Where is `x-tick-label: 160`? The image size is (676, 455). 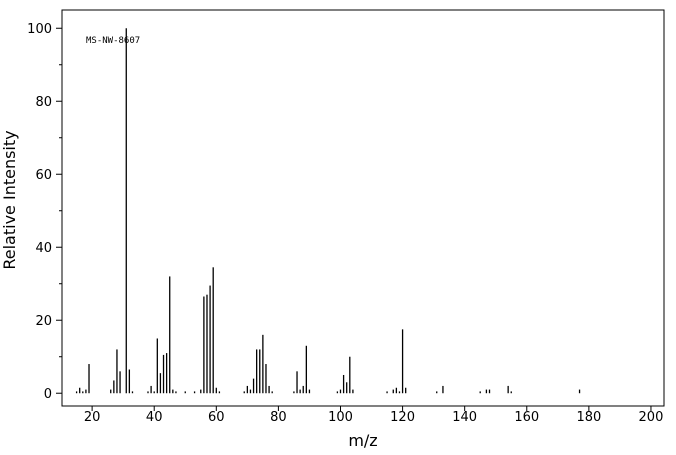 x-tick-label: 160 is located at coordinates (526, 417).